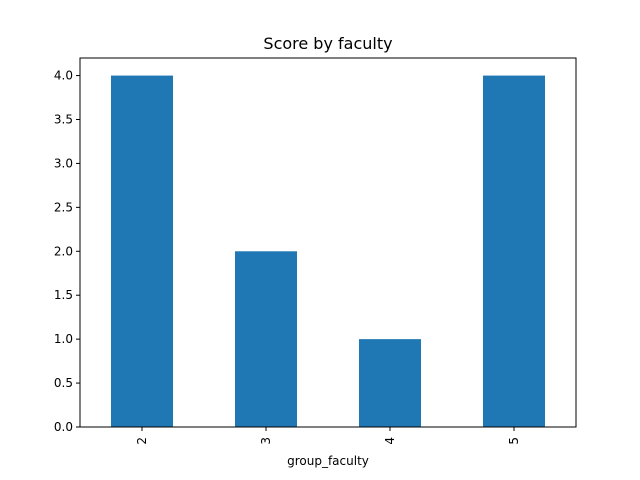 The height and width of the screenshot is (480, 640). I want to click on y-tick-label: 0.0, so click(63, 427).